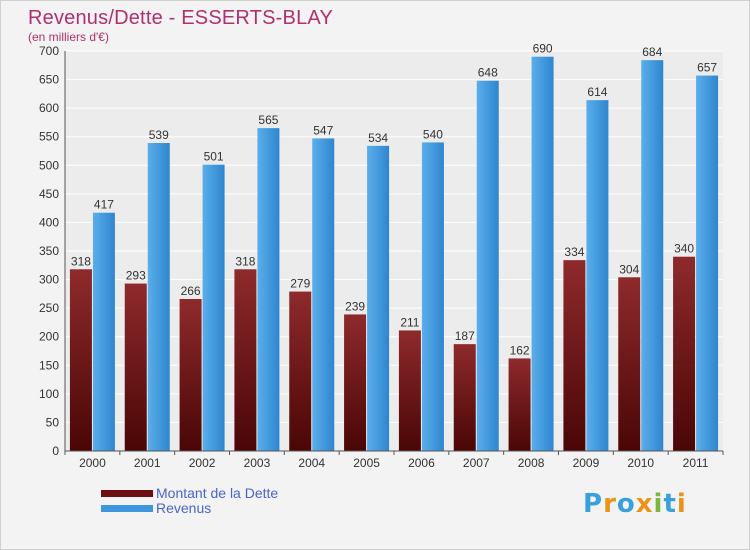  I want to click on y-tick-label: 250, so click(49, 308).